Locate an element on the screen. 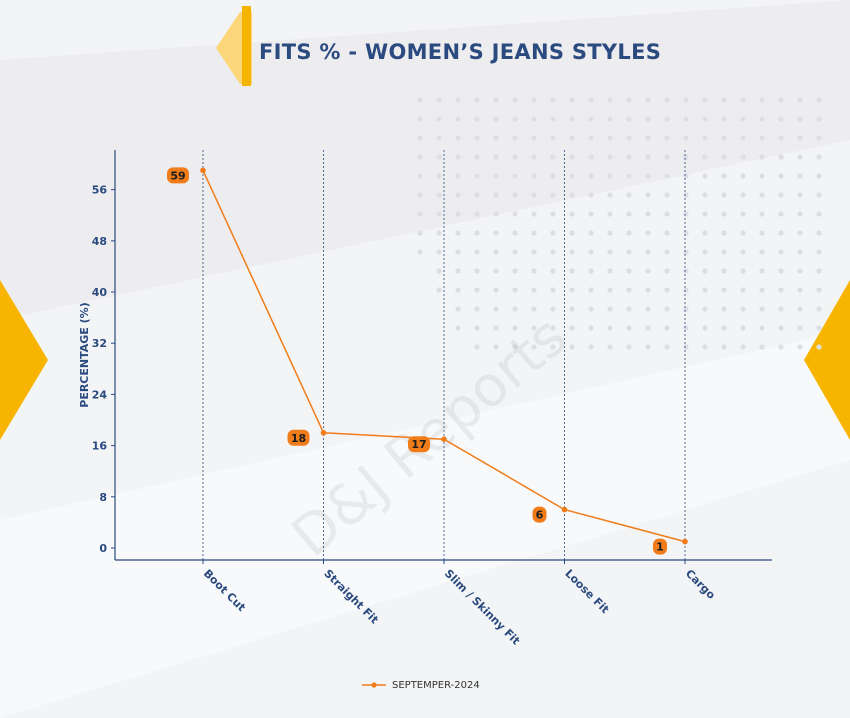 This screenshot has height=718, width=850. title-chevron-icon is located at coordinates (234, 46).